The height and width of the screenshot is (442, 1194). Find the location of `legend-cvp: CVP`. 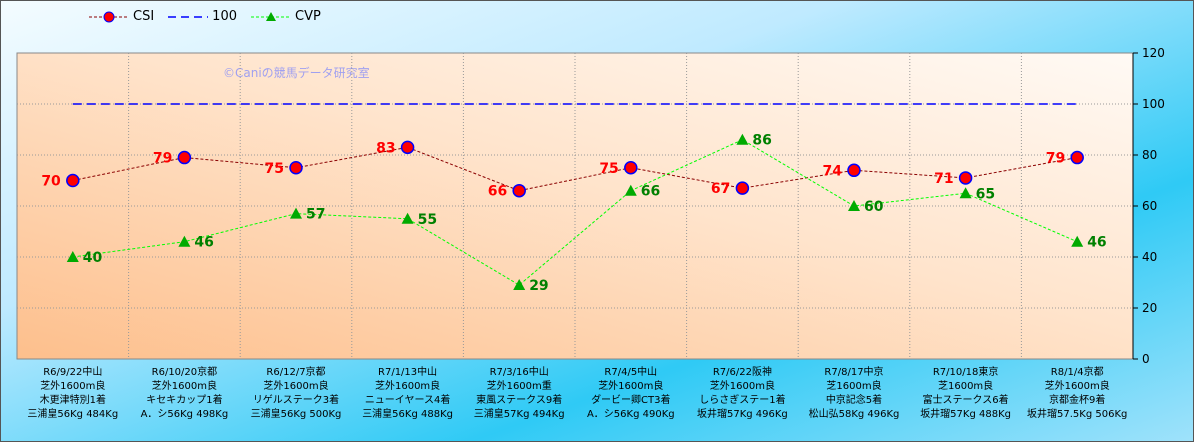

legend-cvp: CVP is located at coordinates (286, 16).